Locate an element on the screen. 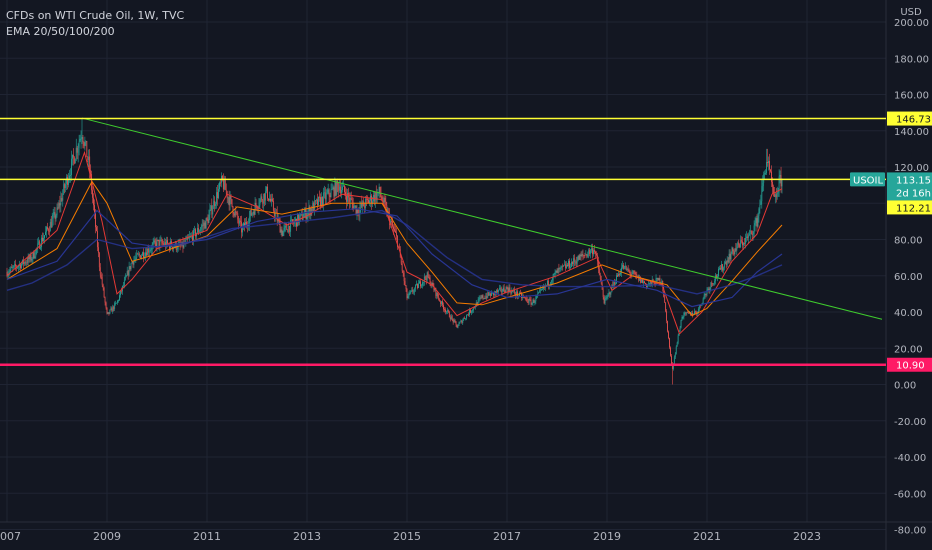 Image resolution: width=932 pixels, height=550 pixels. price-tick-label: 120.00 is located at coordinates (911, 168).